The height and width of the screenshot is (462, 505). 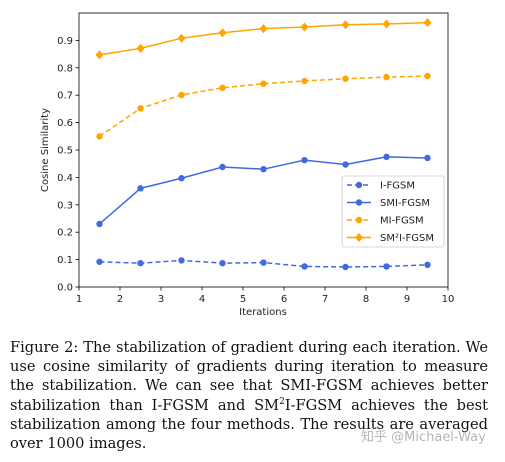 What do you see at coordinates (407, 299) in the screenshot?
I see `x-tick-label: 9` at bounding box center [407, 299].